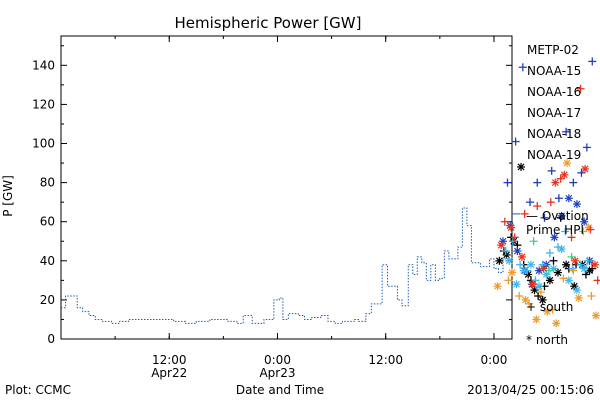  I want to click on y-tick-label: 0, so click(51, 339).